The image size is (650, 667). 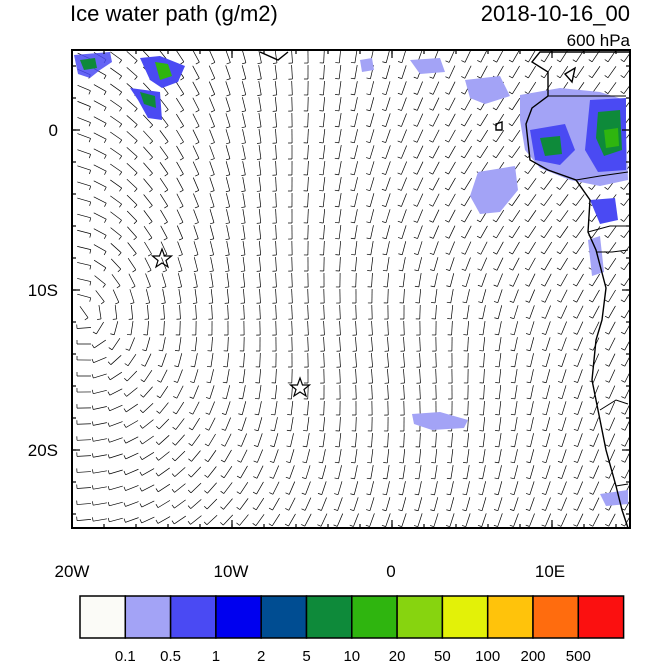 I want to click on colorbar-swatch, so click(x=465, y=617).